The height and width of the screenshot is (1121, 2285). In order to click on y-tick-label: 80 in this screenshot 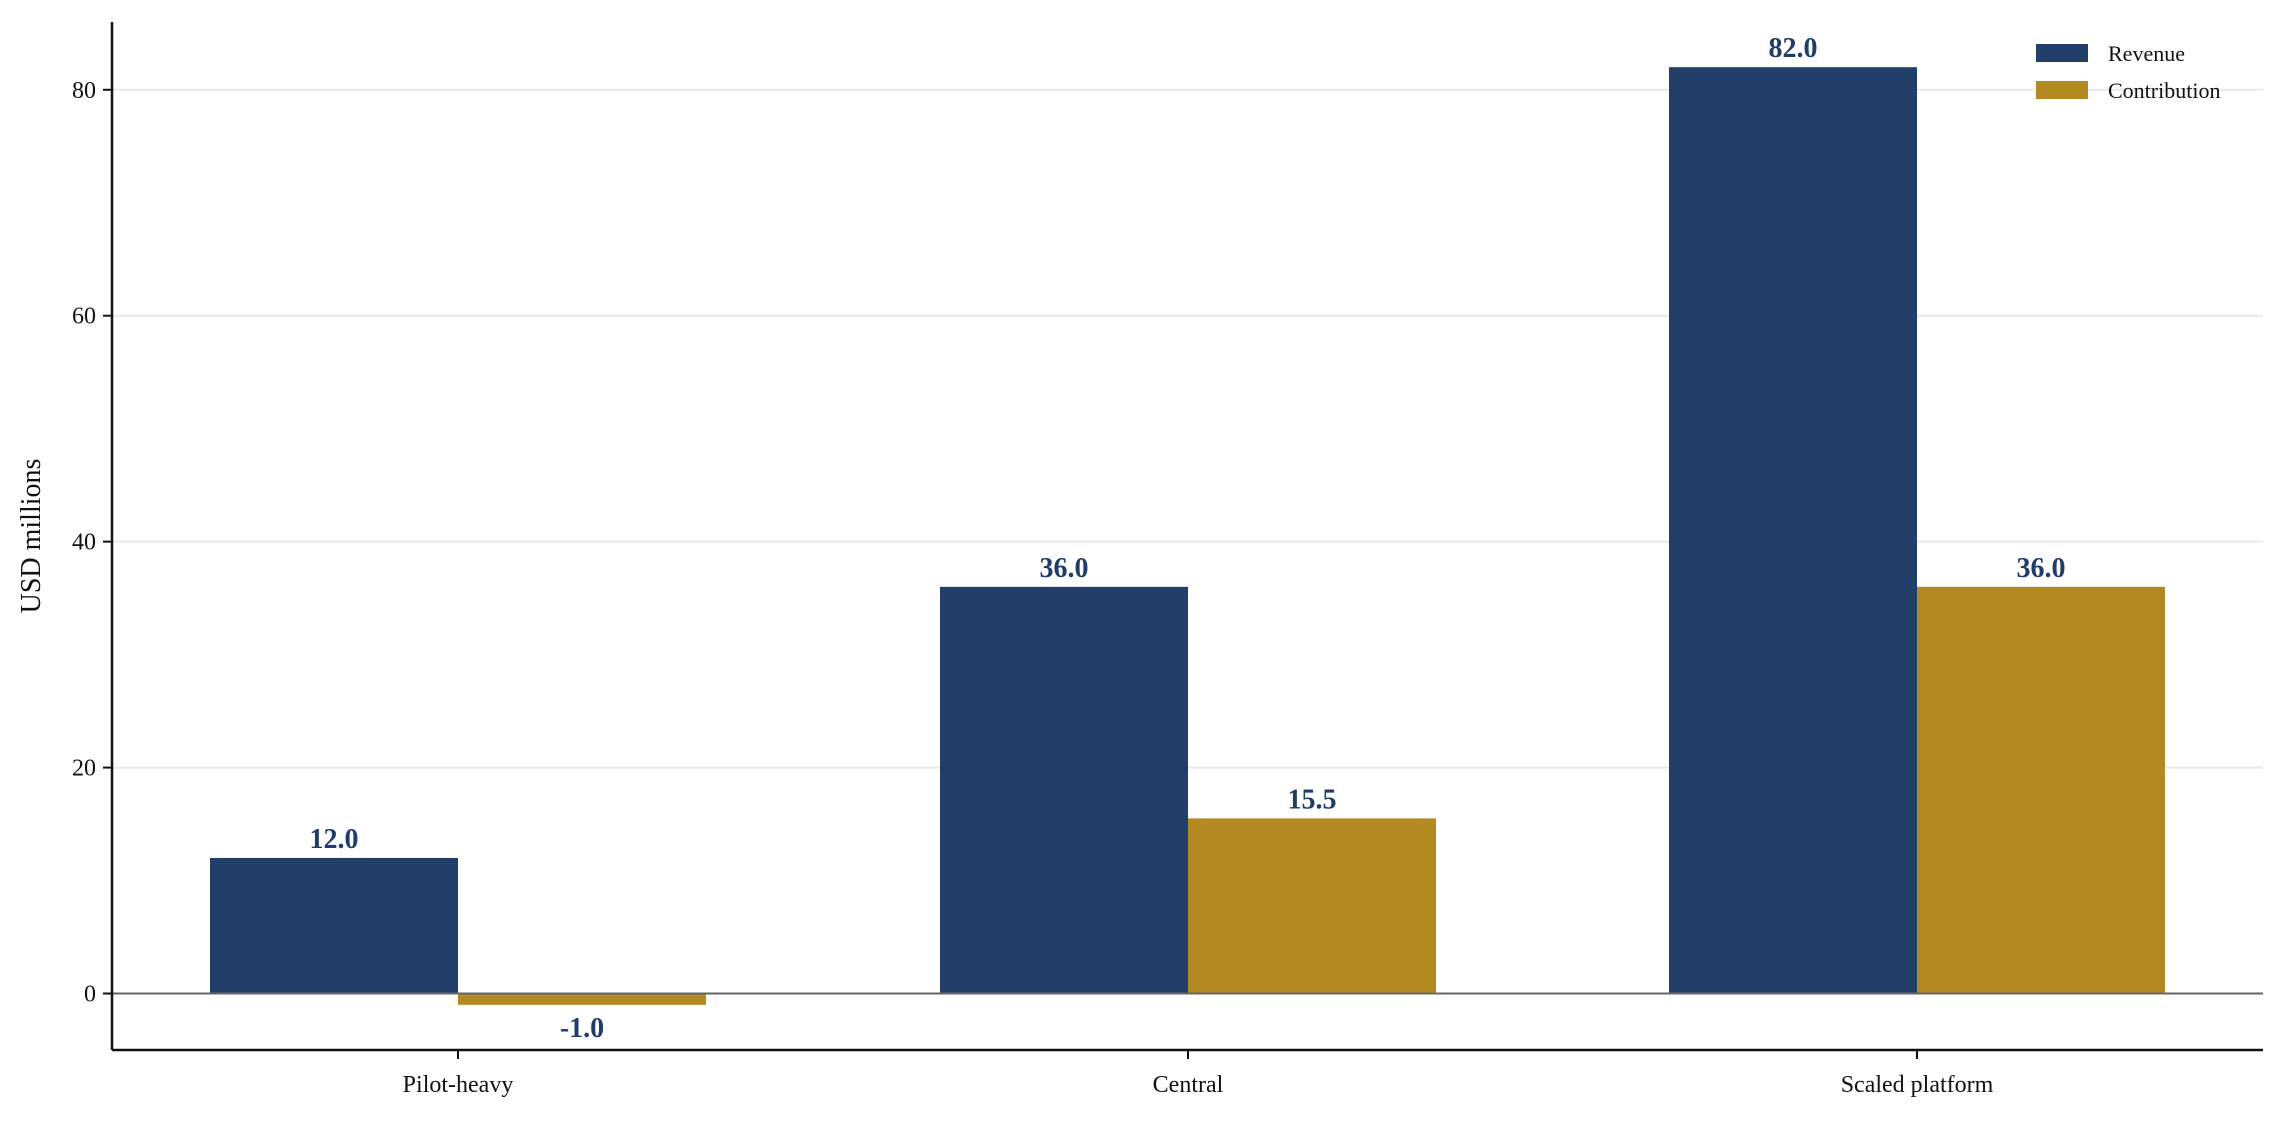, I will do `click(84, 91)`.